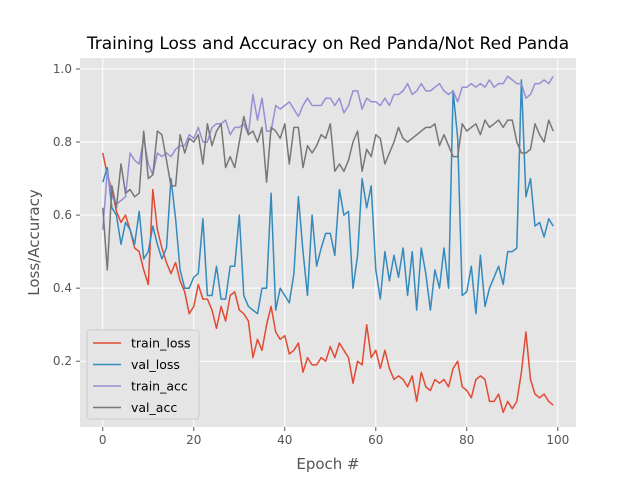 This screenshot has width=640, height=480. I want to click on legend: train_loss val_loss train_acc val_acc, so click(143, 374).